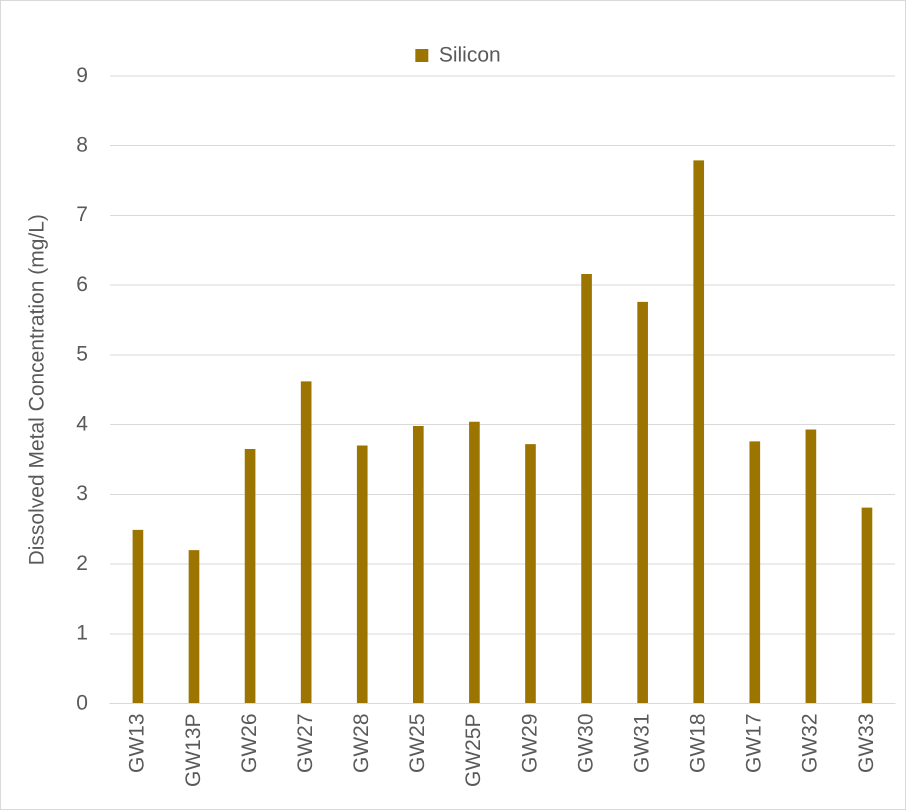 The width and height of the screenshot is (906, 810). What do you see at coordinates (469, 54) in the screenshot?
I see `legend-label: Silicon` at bounding box center [469, 54].